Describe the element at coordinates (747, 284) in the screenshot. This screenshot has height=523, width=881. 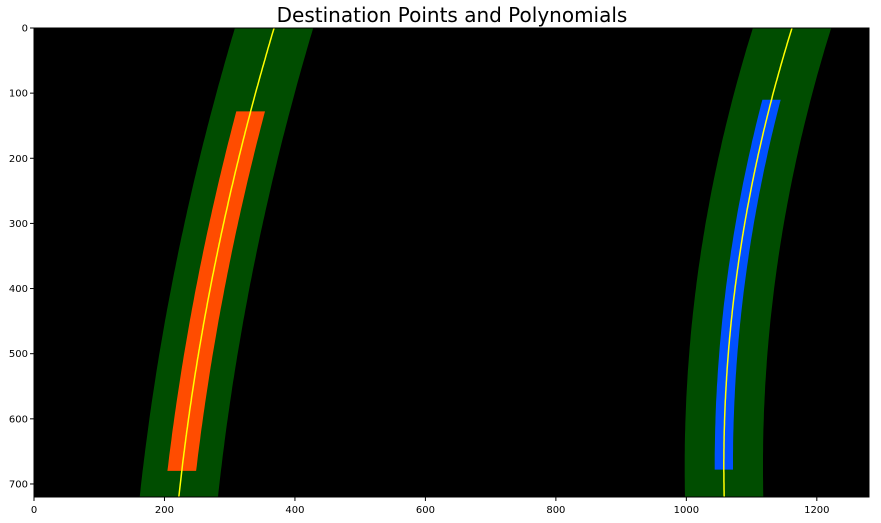
I see `right-lane-pixels` at that location.